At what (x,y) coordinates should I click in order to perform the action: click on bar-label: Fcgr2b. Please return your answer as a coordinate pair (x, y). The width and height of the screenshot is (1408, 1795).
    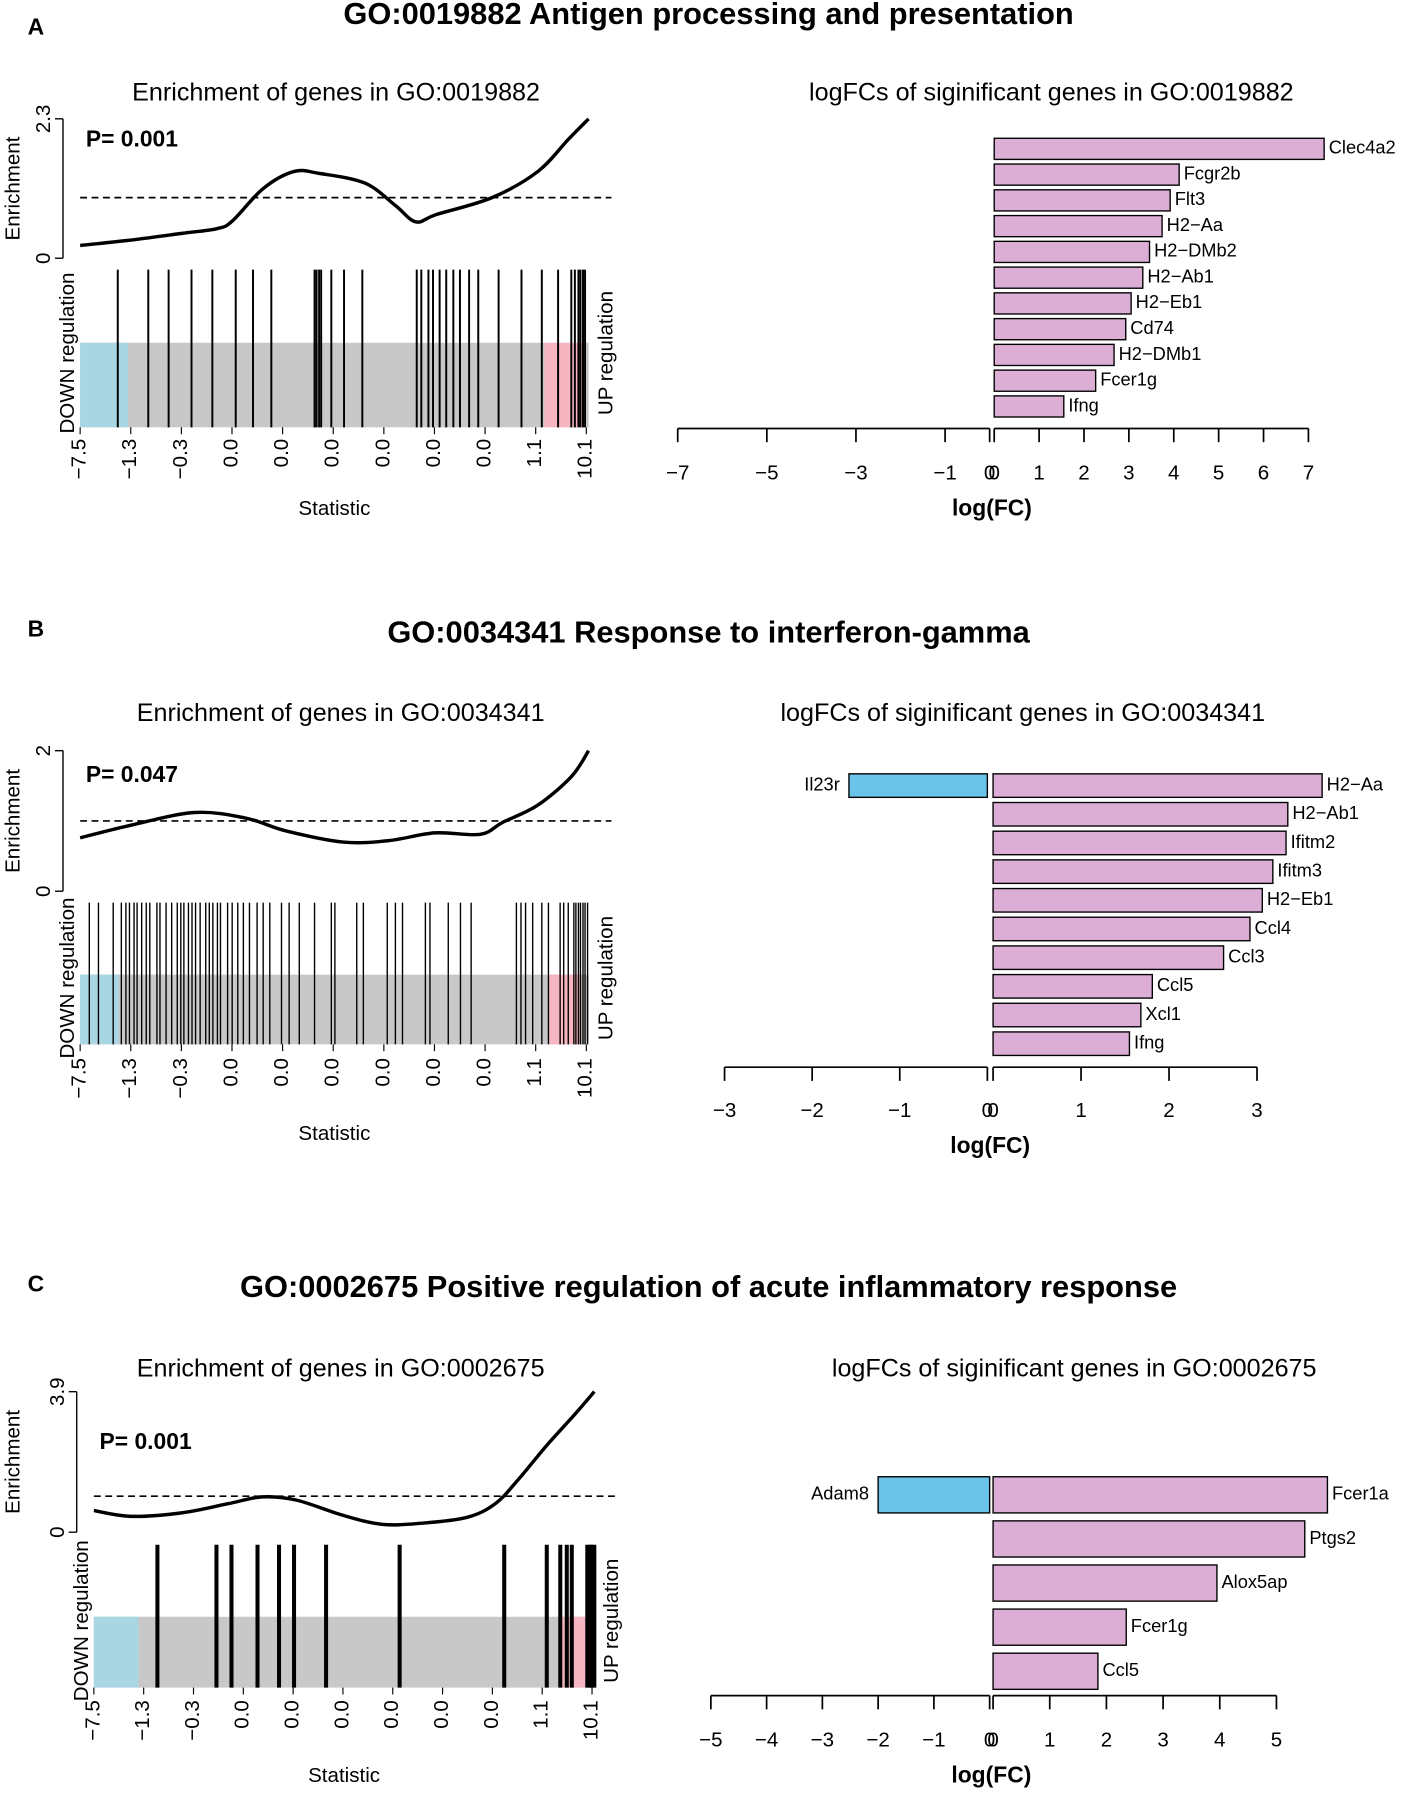
    Looking at the image, I should click on (1212, 172).